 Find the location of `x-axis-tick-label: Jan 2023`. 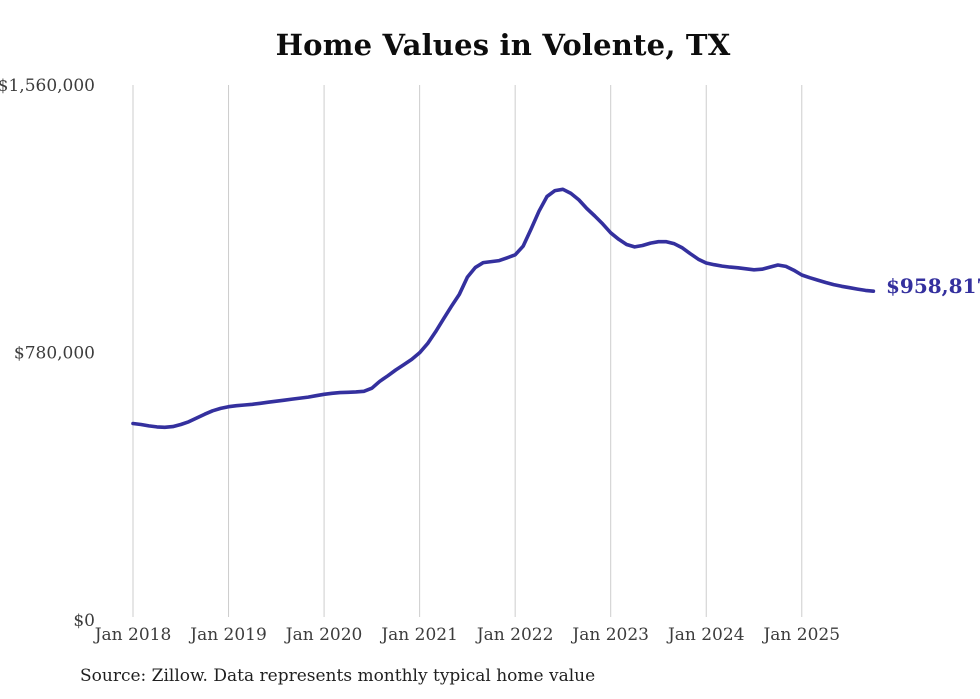

x-axis-tick-label: Jan 2023 is located at coordinates (609, 635).